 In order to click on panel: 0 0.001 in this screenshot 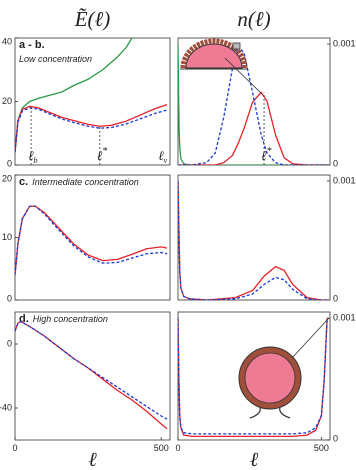, I will do `click(266, 238)`.